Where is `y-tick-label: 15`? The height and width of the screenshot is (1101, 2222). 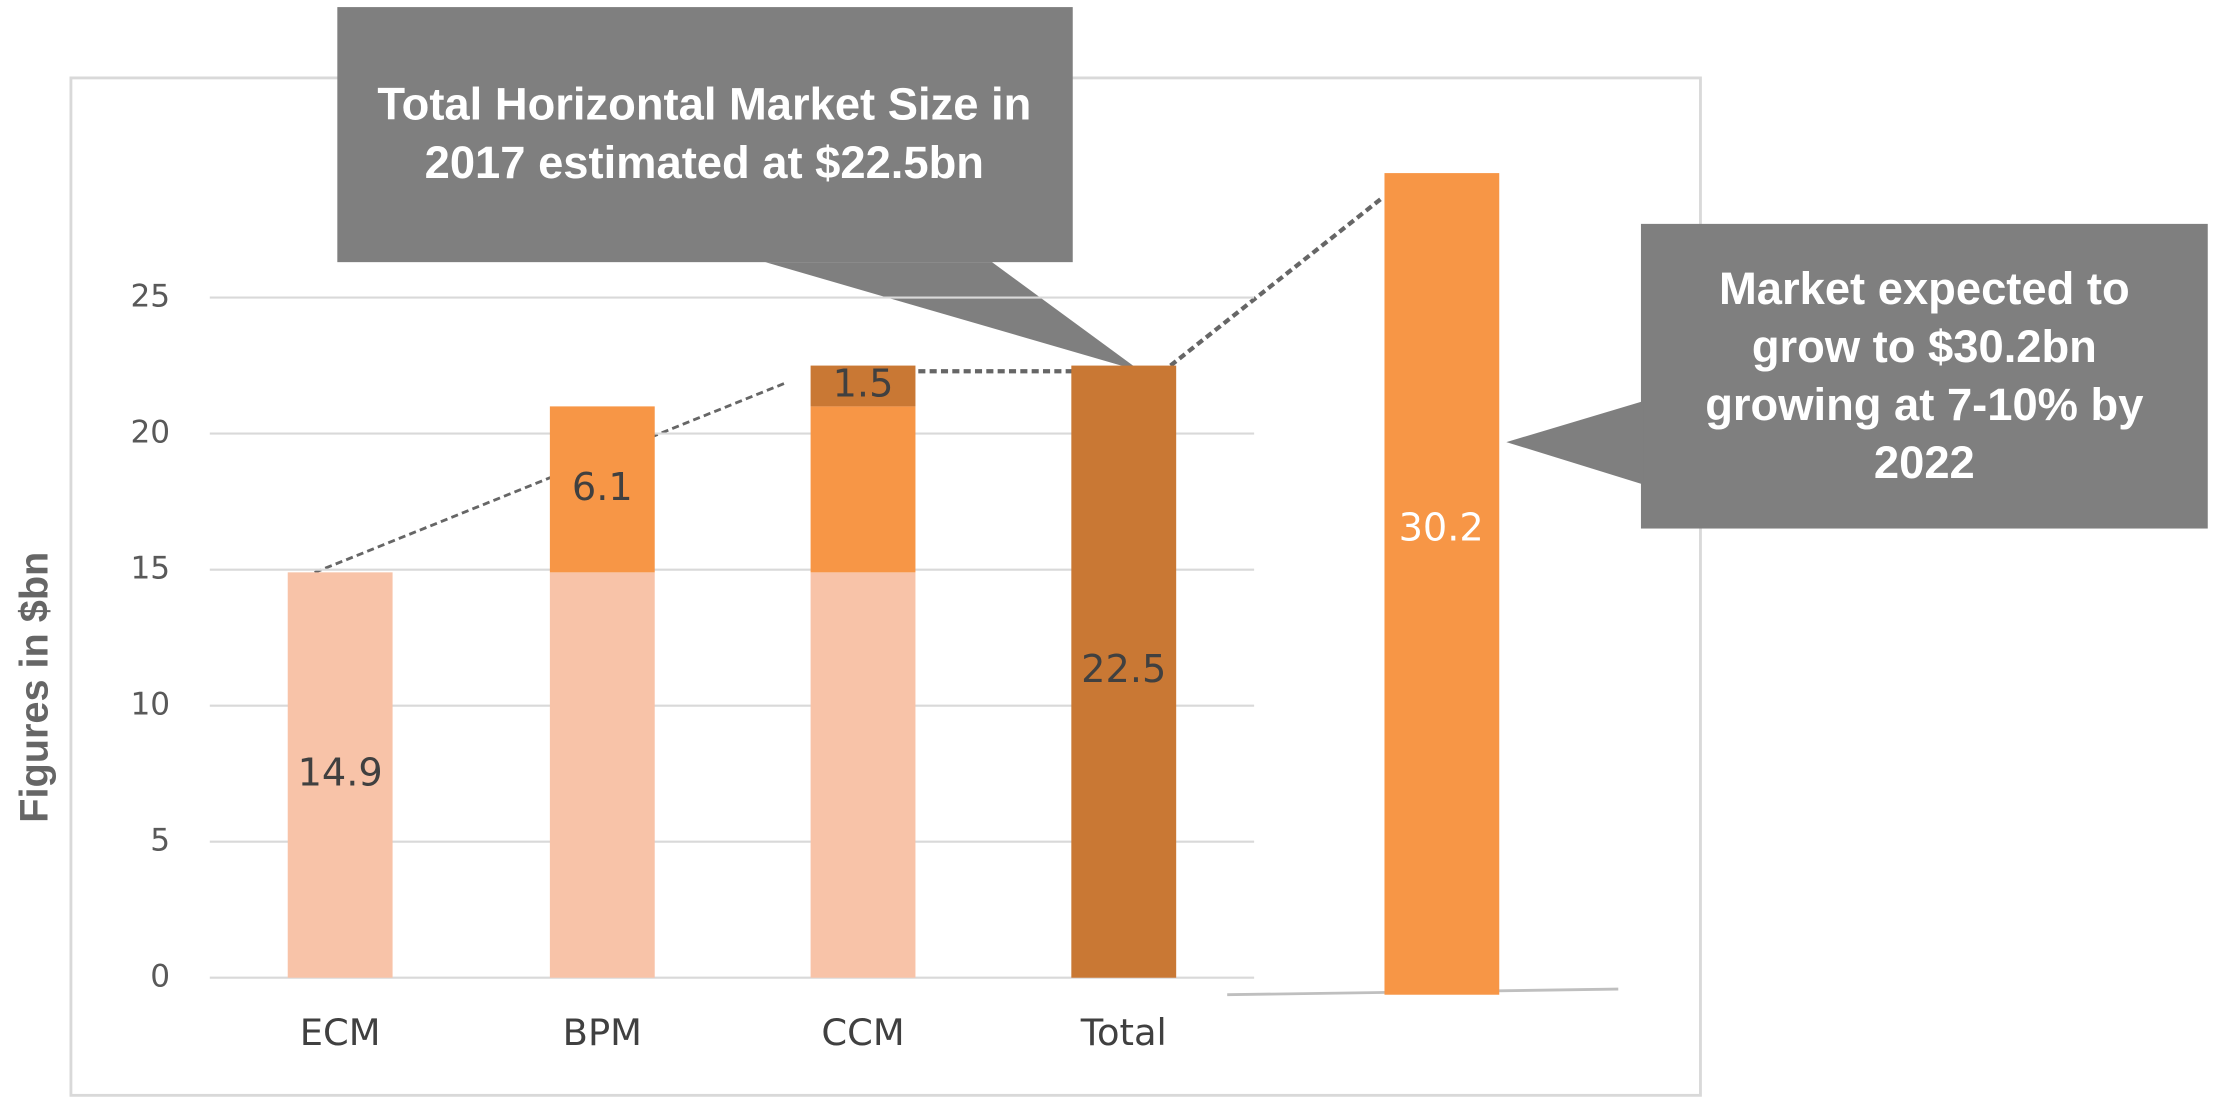
y-tick-label: 15 is located at coordinates (150, 569).